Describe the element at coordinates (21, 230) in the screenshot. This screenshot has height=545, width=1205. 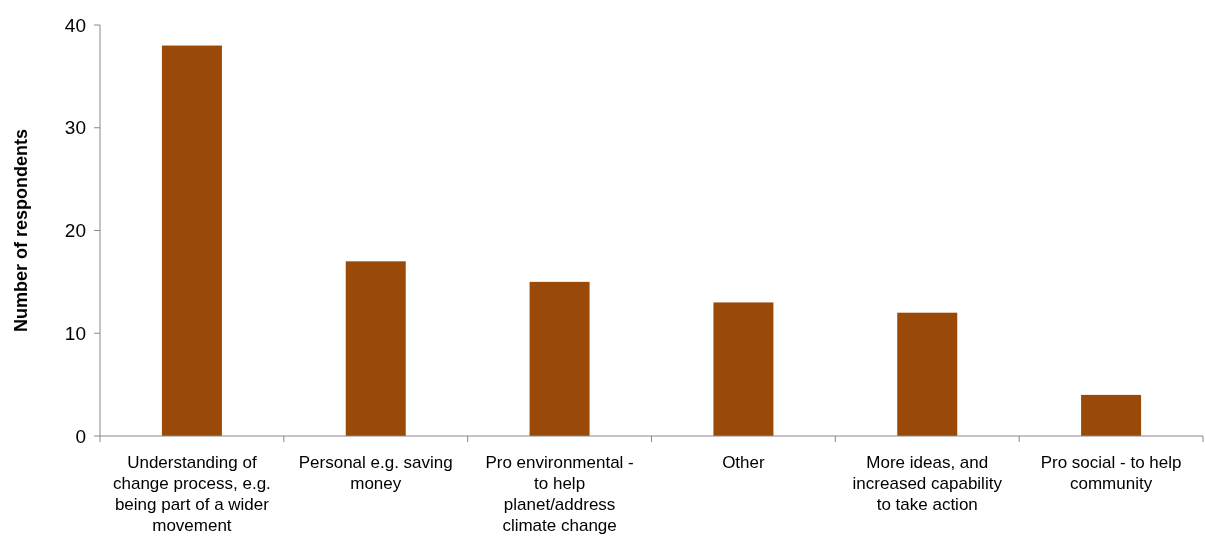
I see `y-axis-title: Number of respondents` at that location.